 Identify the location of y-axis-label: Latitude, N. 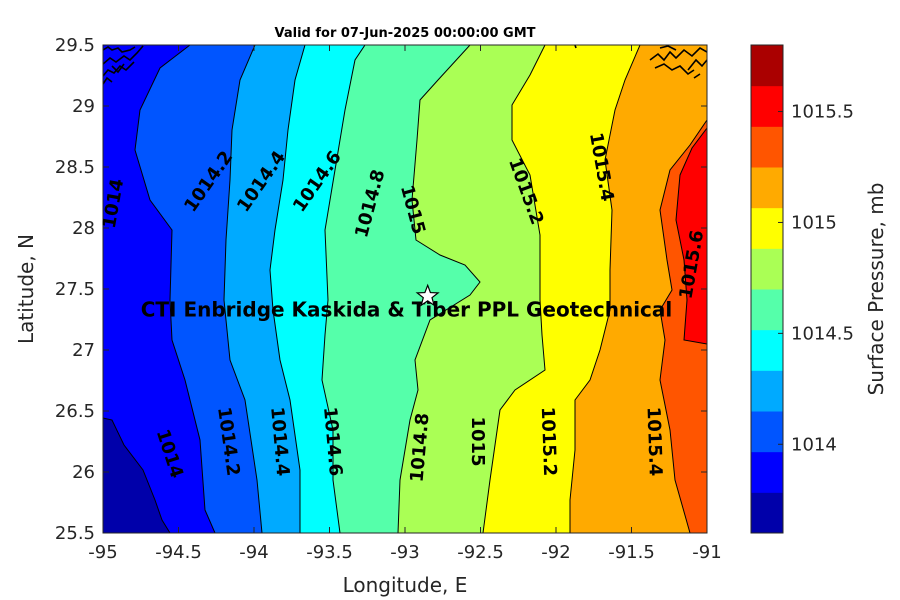
(26, 289).